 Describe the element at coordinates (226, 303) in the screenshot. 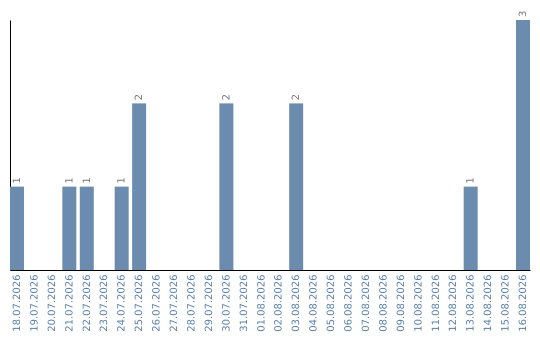

I see `x-tick-label: 30.07.2026` at that location.